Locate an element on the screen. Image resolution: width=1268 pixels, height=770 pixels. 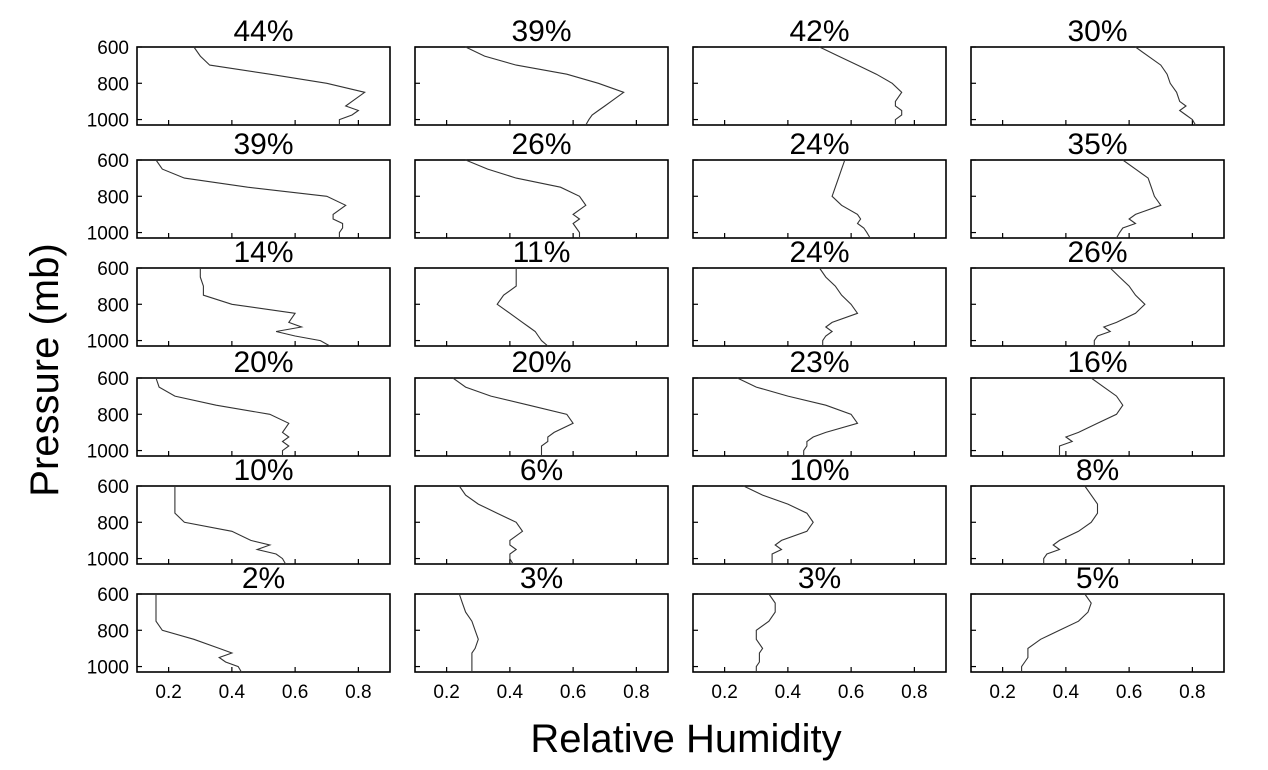
y-axis-title: Pressure (mb) is located at coordinates (45, 369).